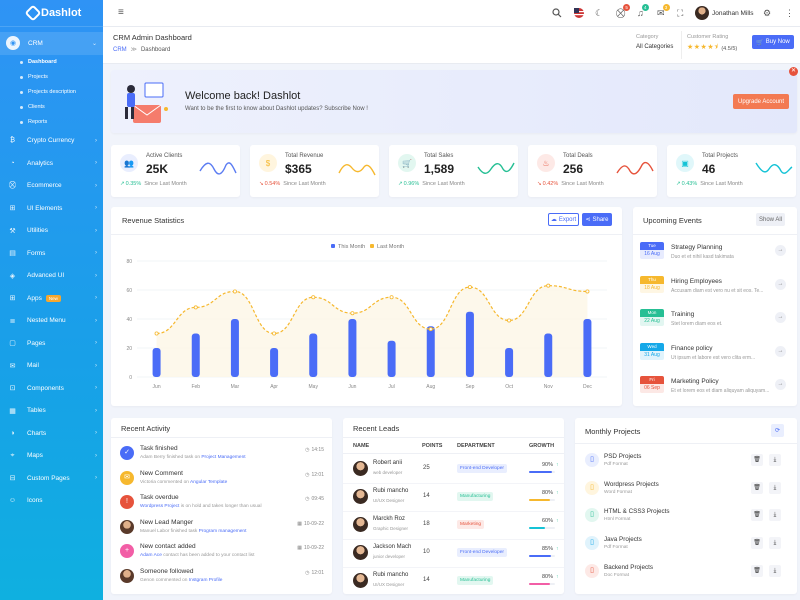  I want to click on sidebar-subitem-clients: Clients, so click(51, 107).